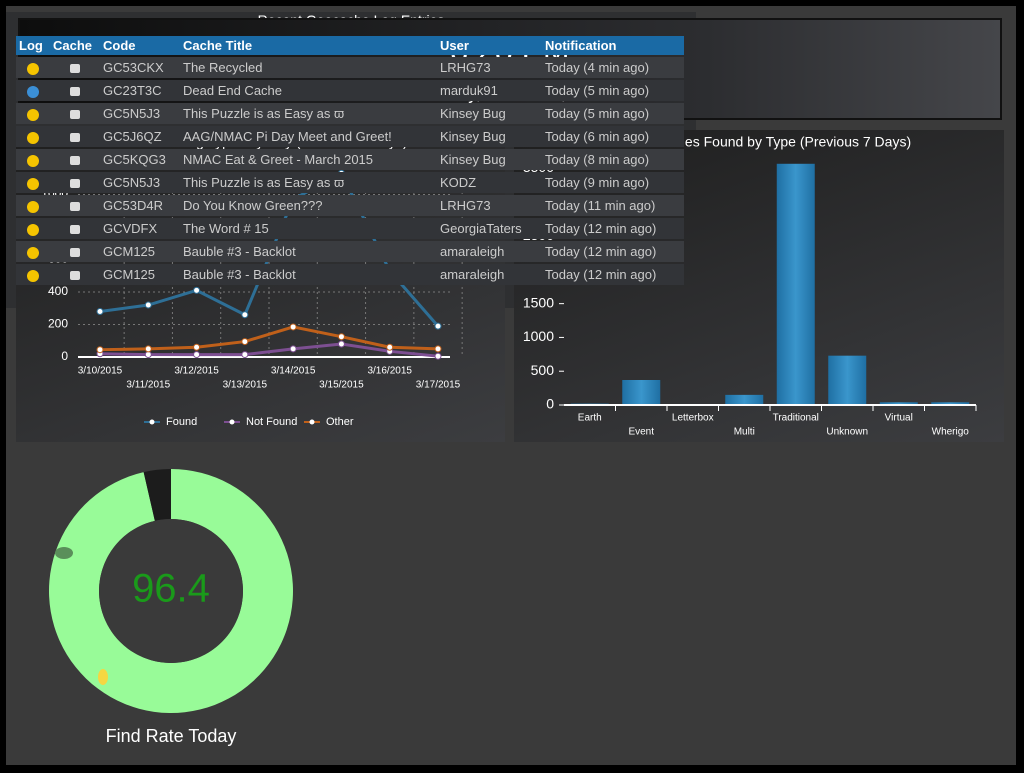 Image resolution: width=1024 pixels, height=773 pixels. Describe the element at coordinates (308, 159) in the screenshot. I see `cell: NMAC Eat & Greet - March 2015` at that location.